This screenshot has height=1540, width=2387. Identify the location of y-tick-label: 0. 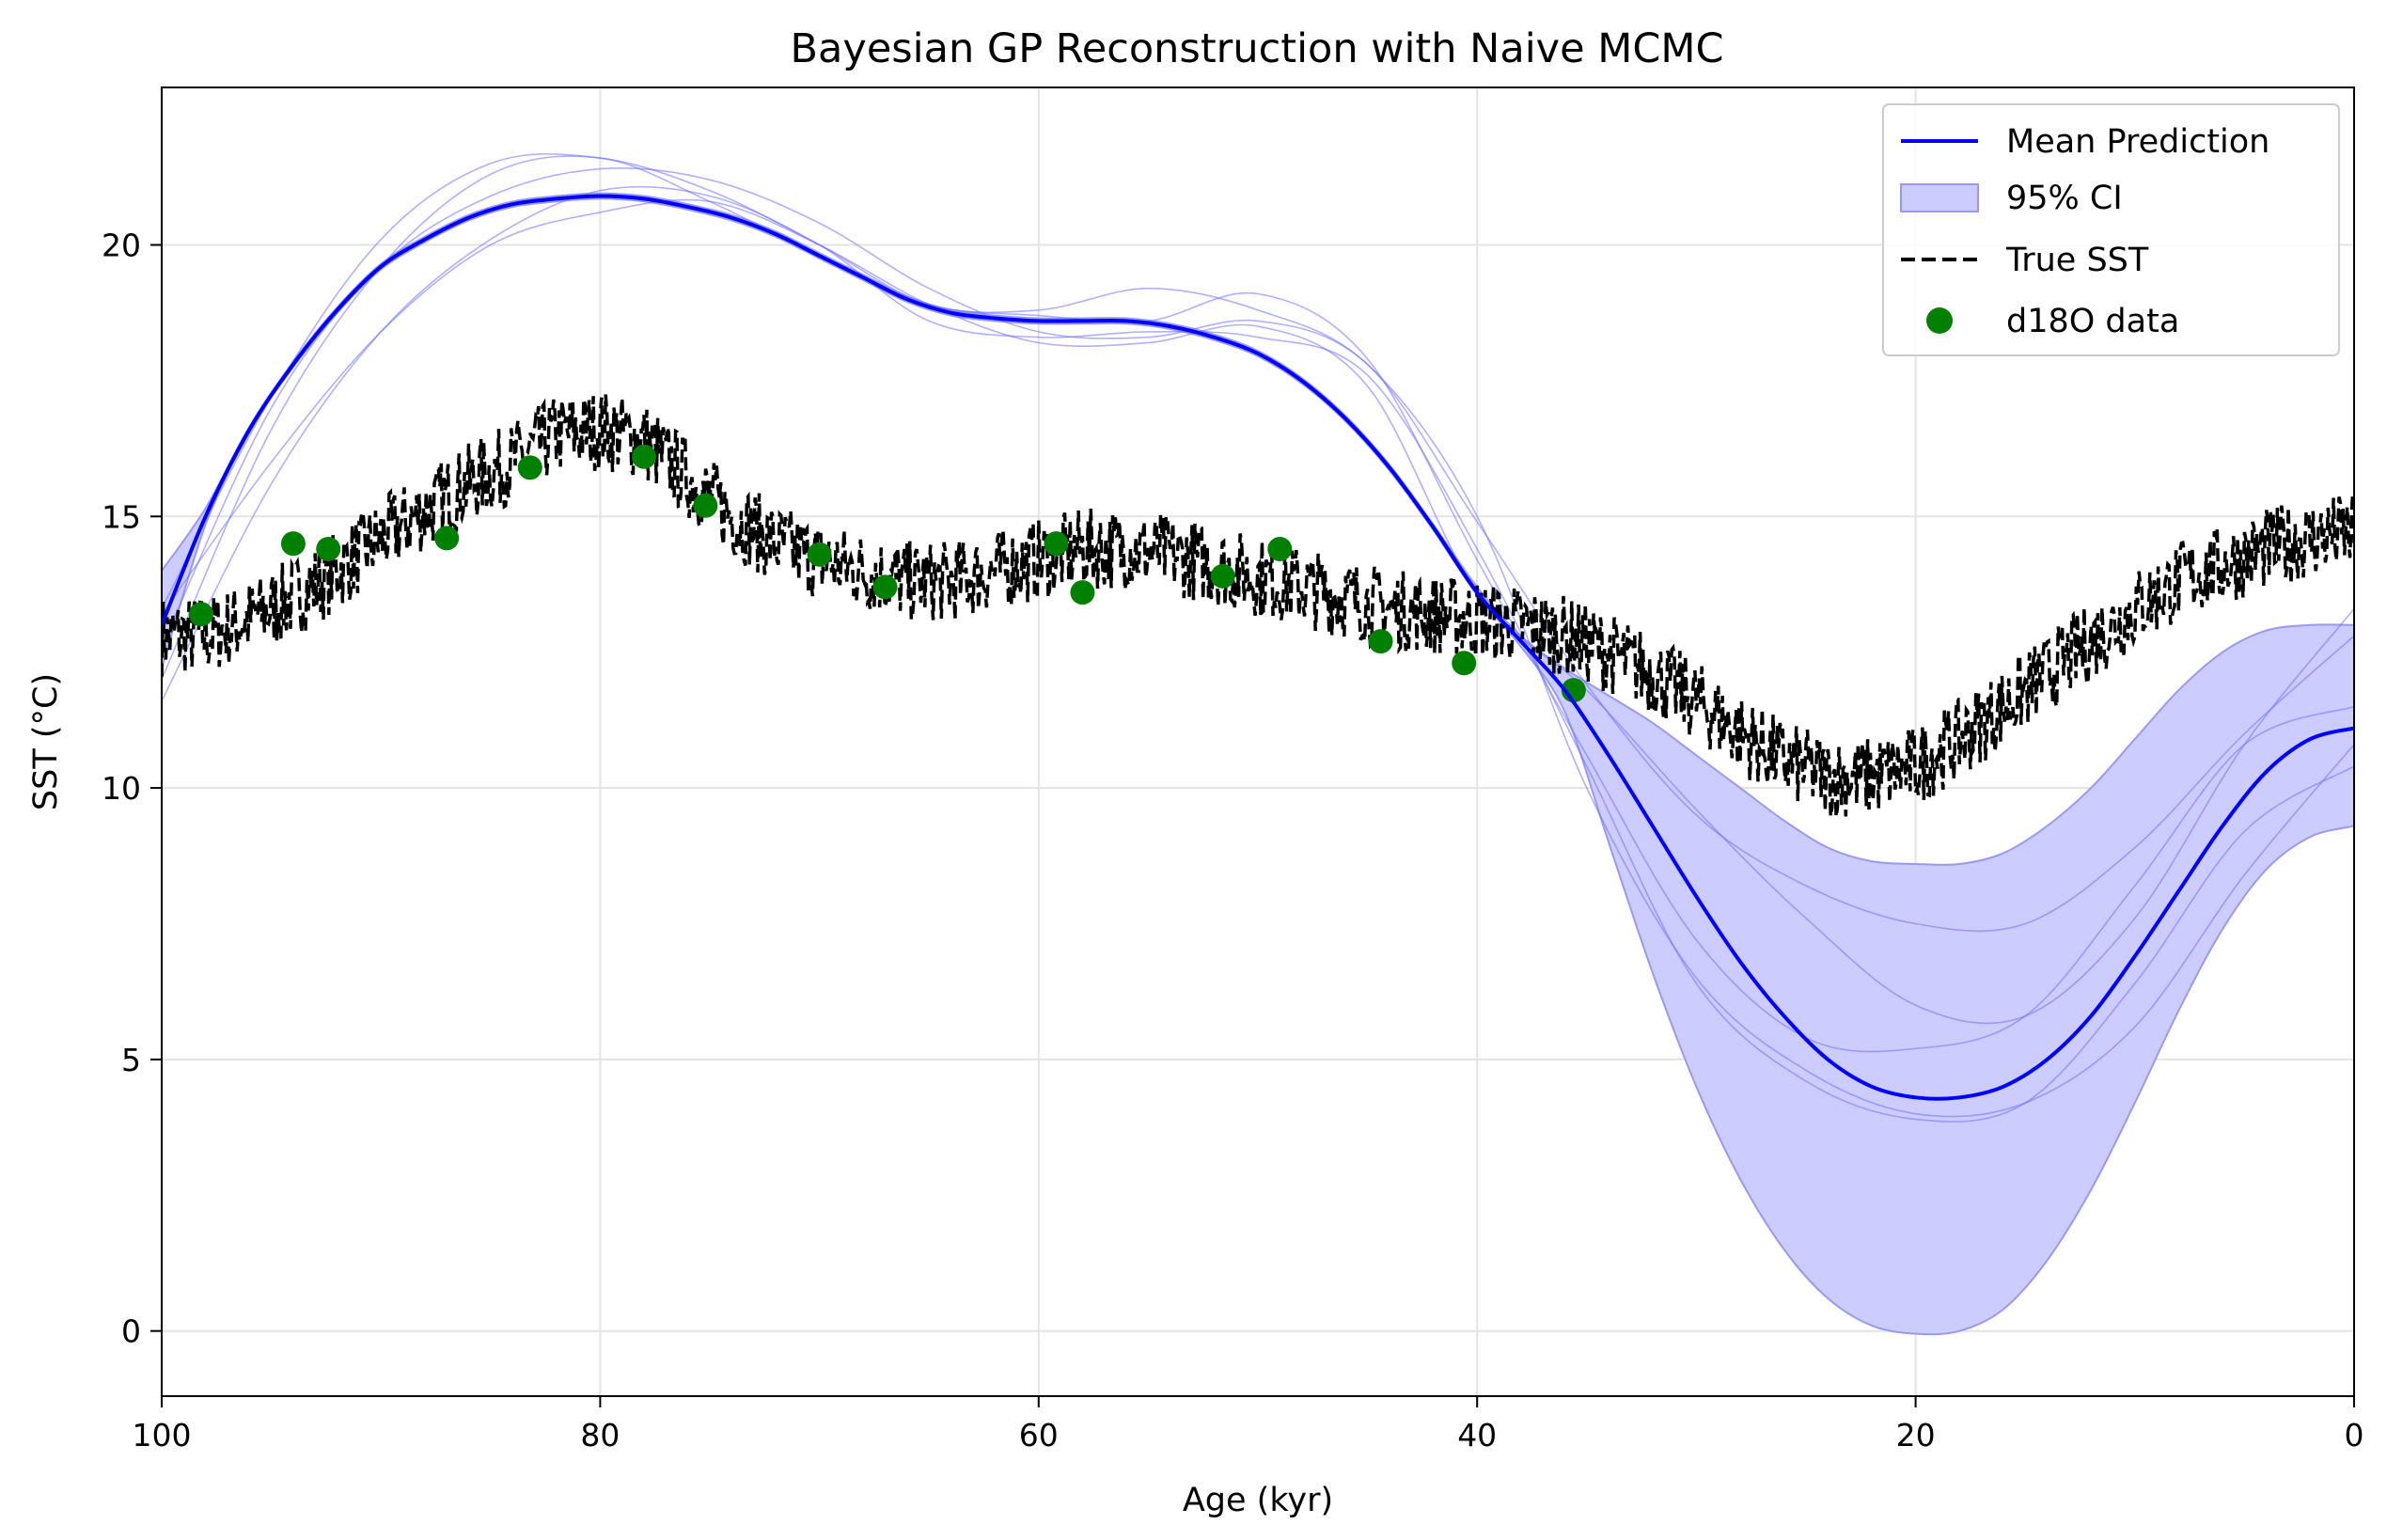
(131, 1331).